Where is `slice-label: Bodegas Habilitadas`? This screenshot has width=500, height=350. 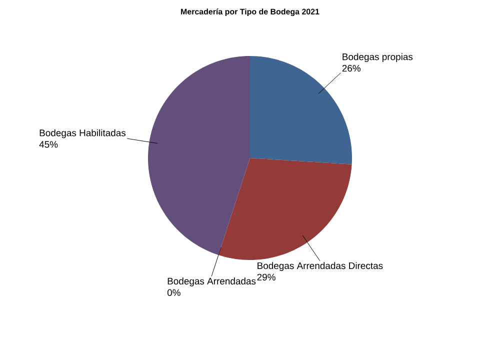 slice-label: Bodegas Habilitadas is located at coordinates (83, 133).